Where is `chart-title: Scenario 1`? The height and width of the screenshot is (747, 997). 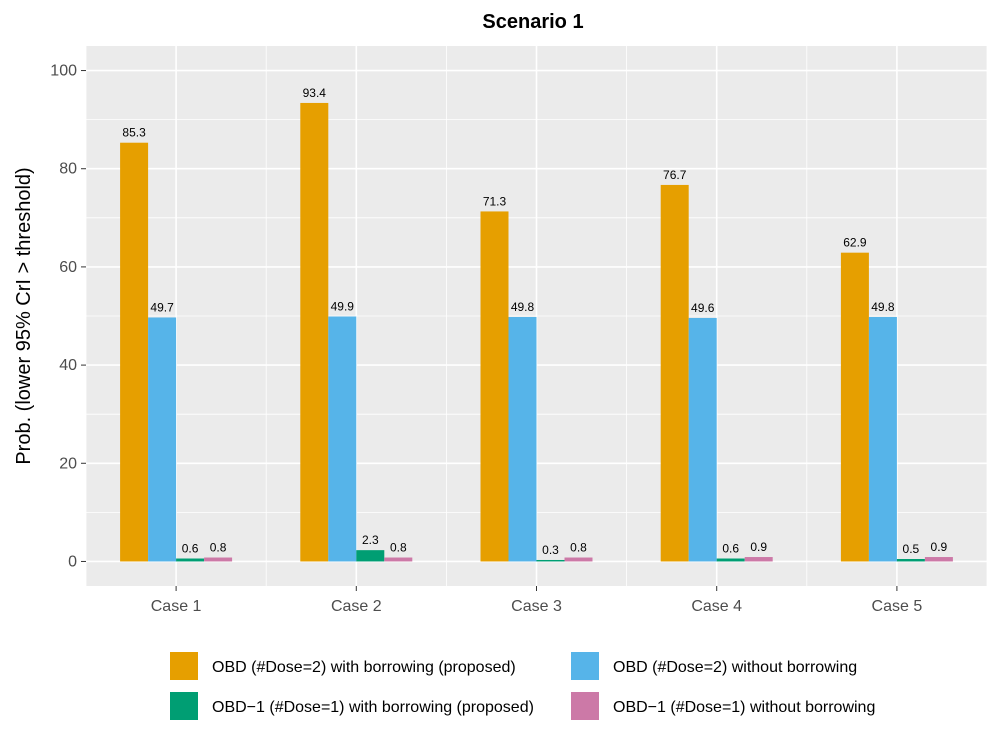 chart-title: Scenario 1 is located at coordinates (532, 22).